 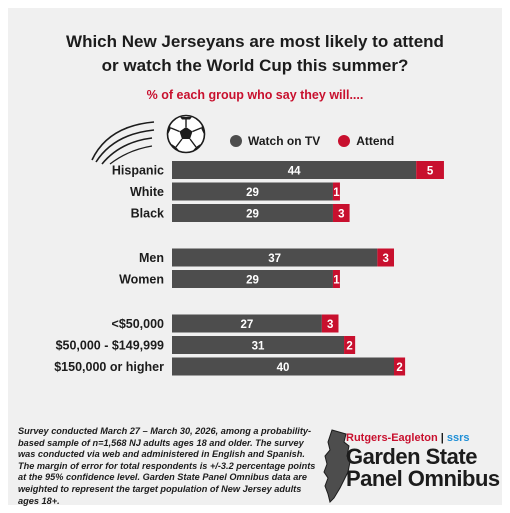 I want to click on brand-line-2: Panel Omnibus, so click(x=423, y=478).